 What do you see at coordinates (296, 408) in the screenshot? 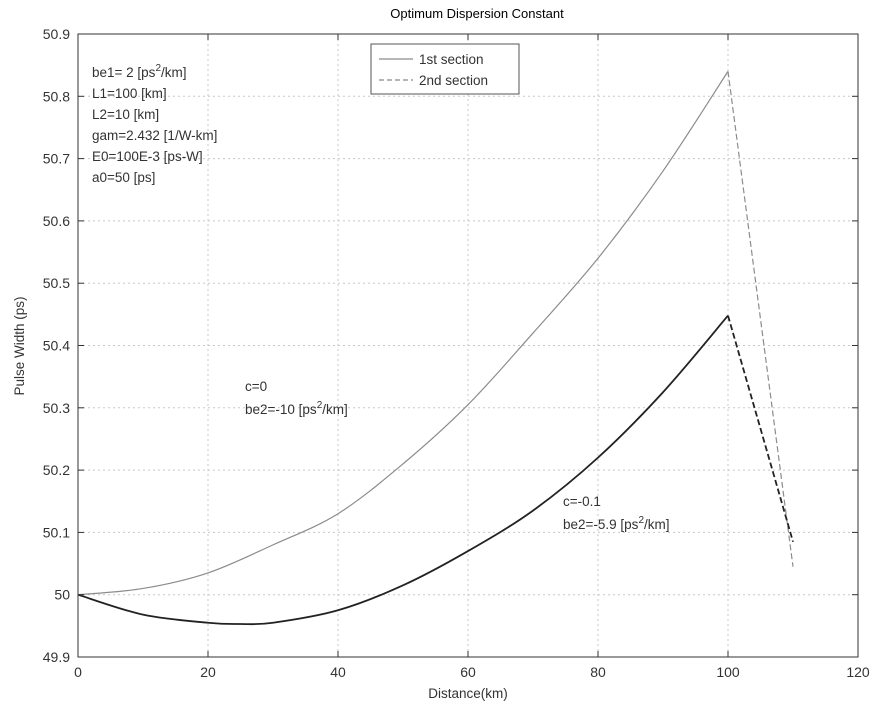
I see `annotation-c0-line2: be2=-10 [ps2/km]` at bounding box center [296, 408].